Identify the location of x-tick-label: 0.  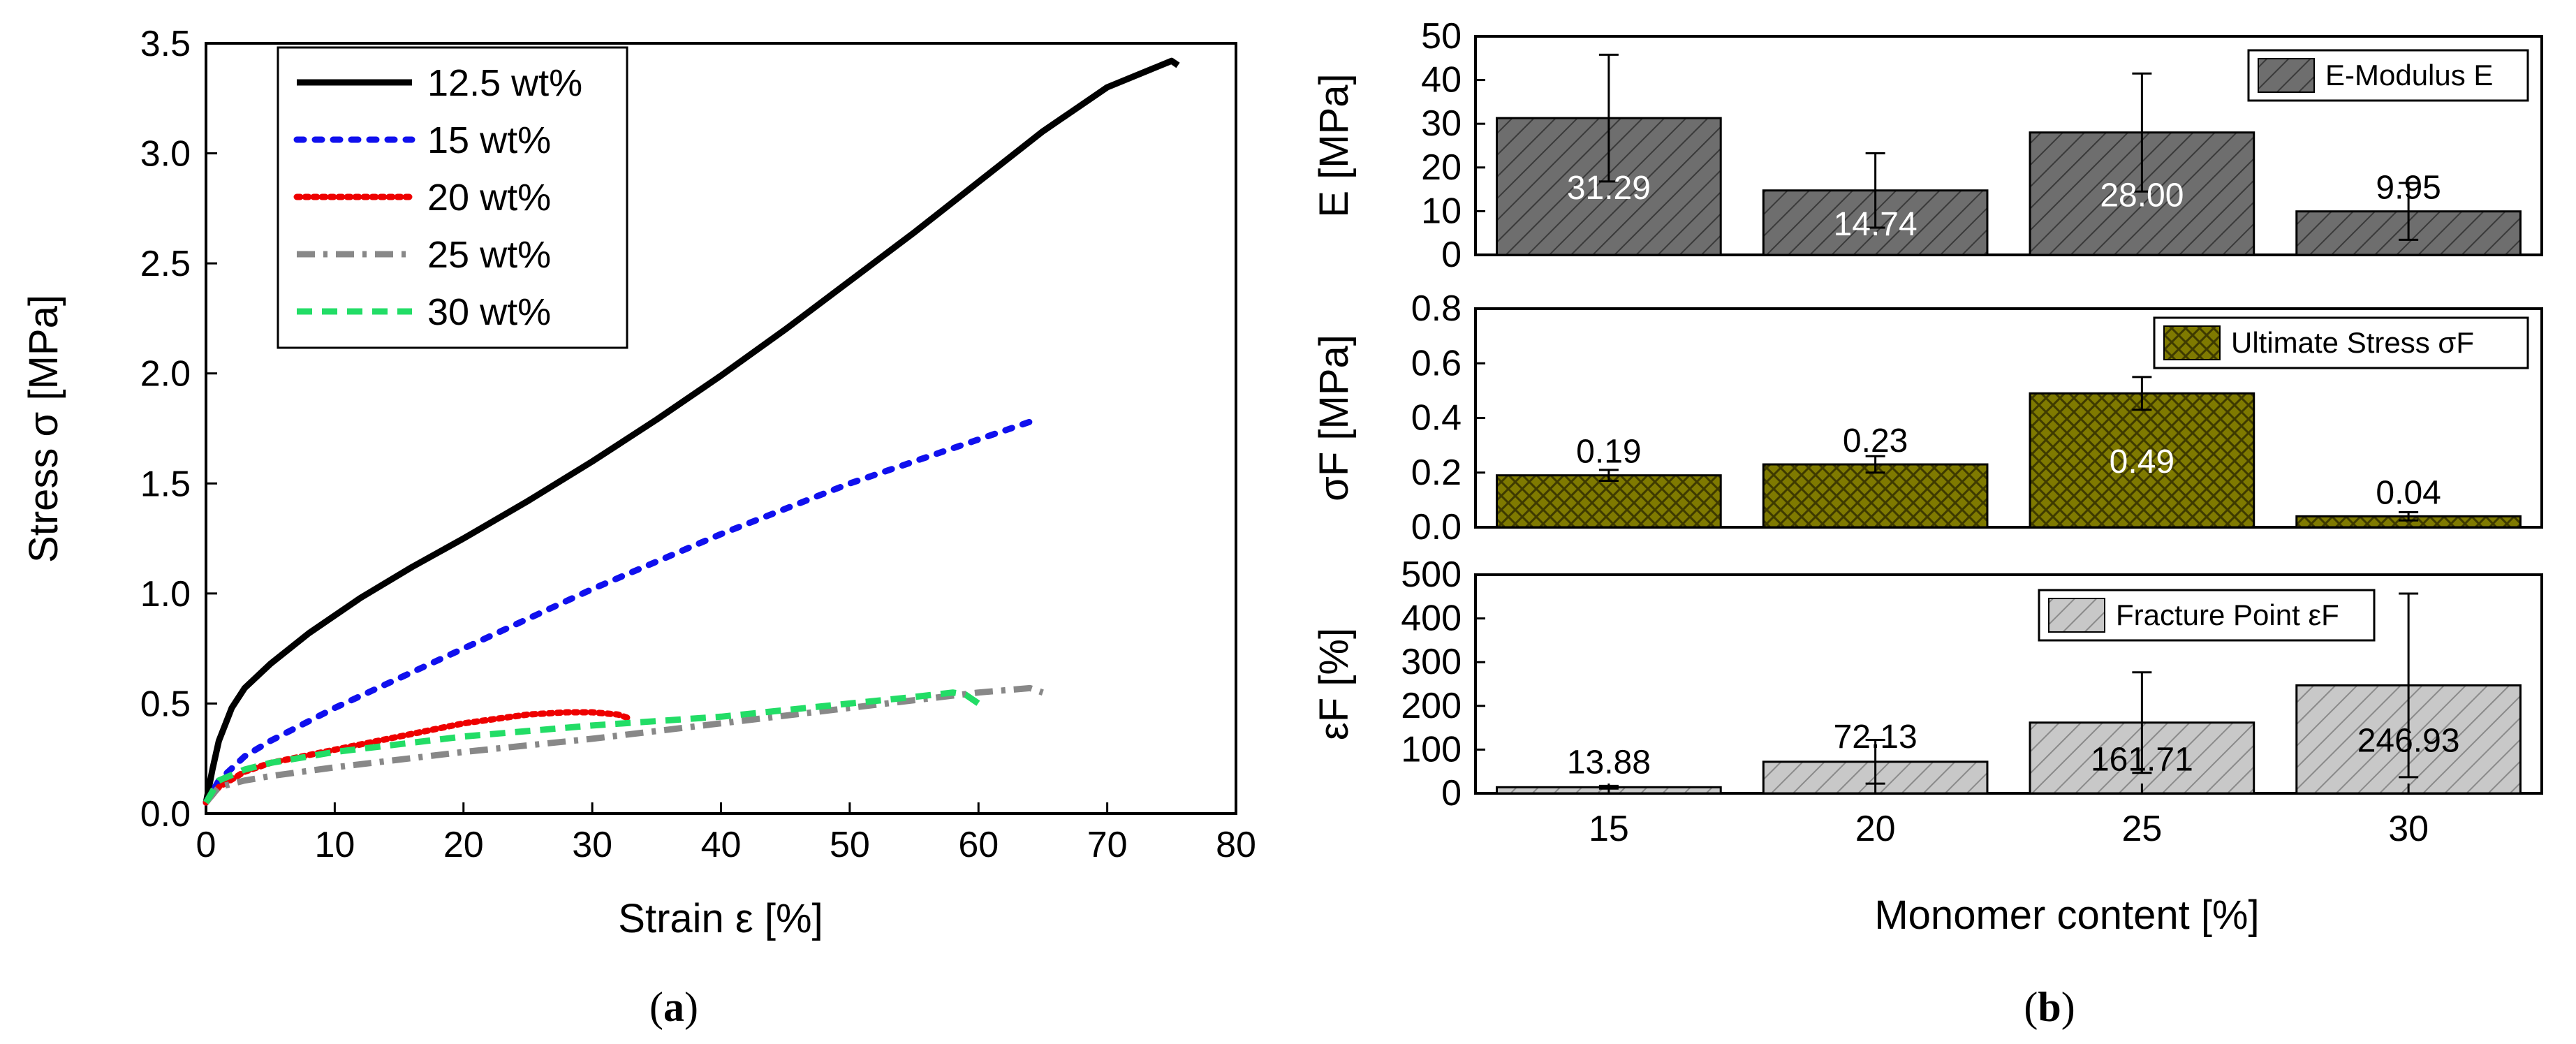
(206, 845).